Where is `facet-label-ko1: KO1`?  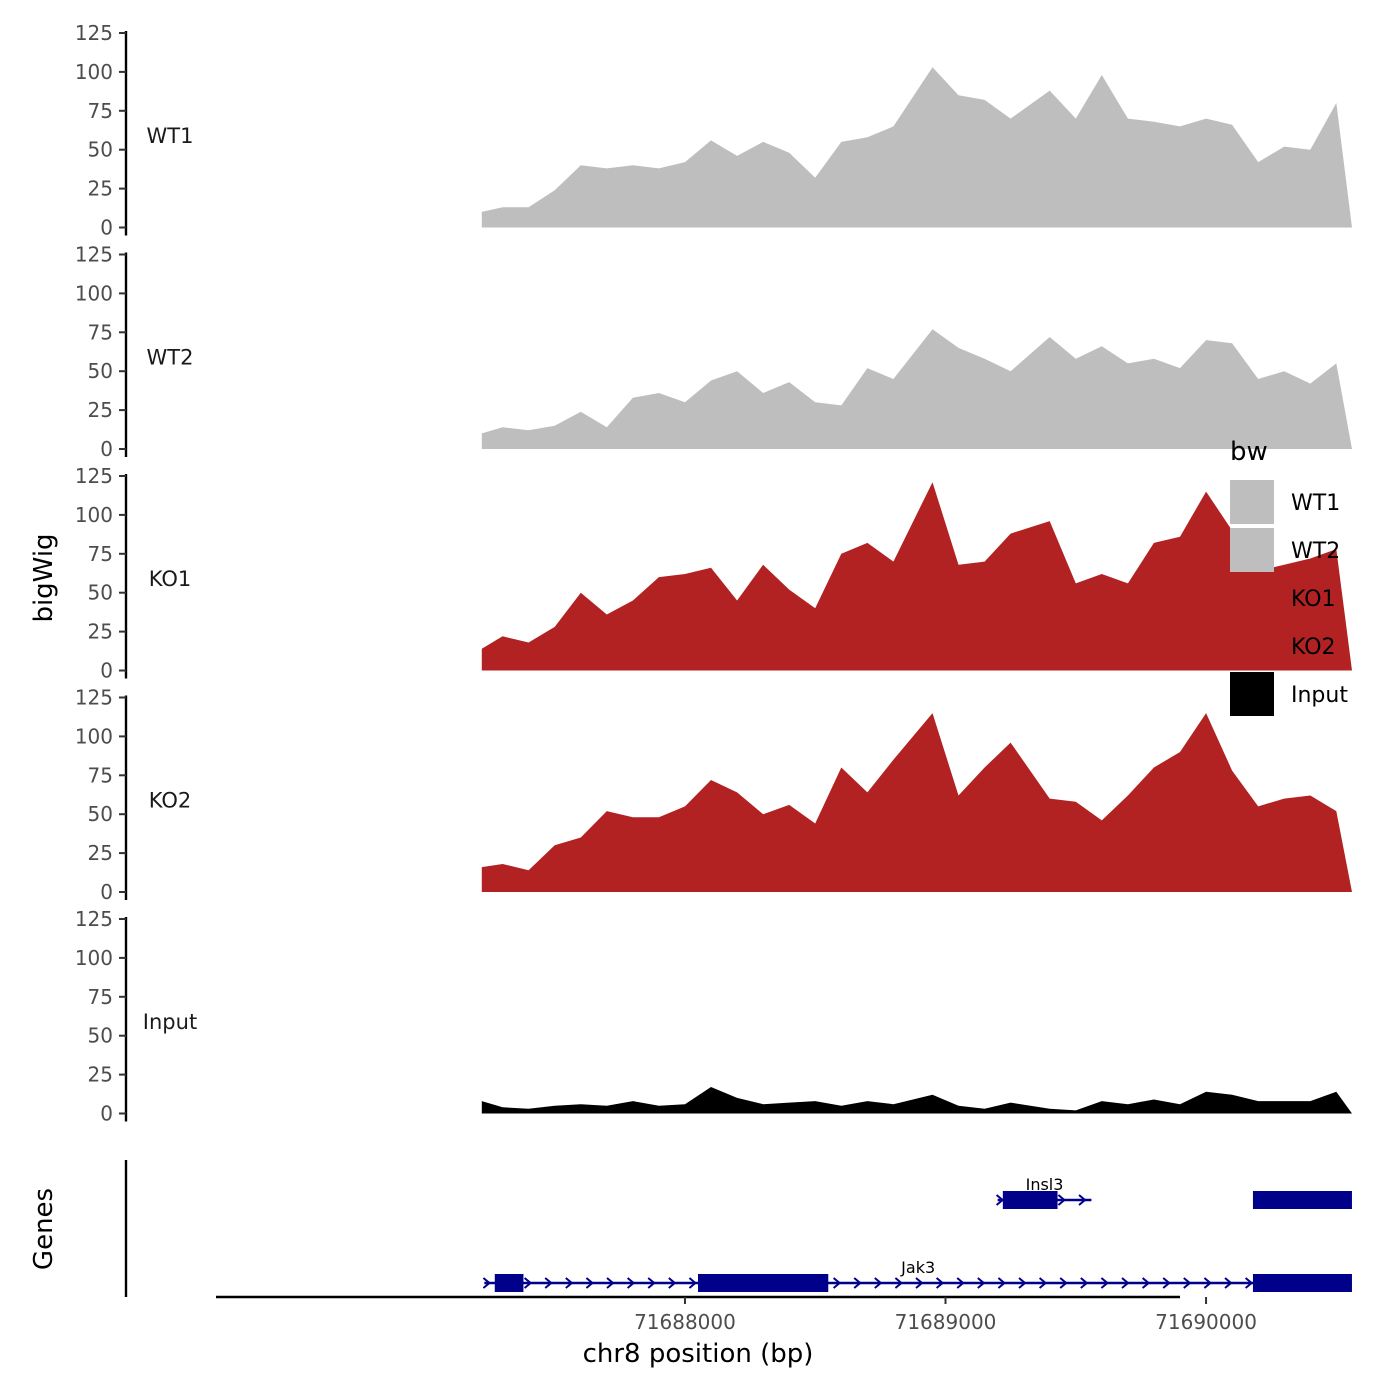
facet-label-ko1: KO1 is located at coordinates (170, 579).